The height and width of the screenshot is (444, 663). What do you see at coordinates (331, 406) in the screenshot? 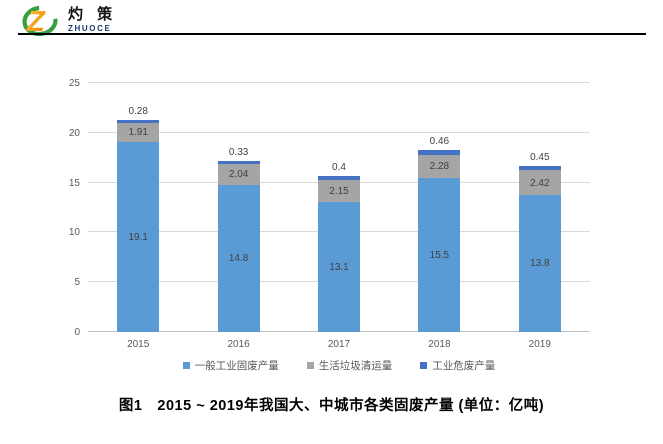
I see `figure-caption: 图1 2015 ~ 2019年我国大、中城市各类固废产量 (单位：亿吨)` at bounding box center [331, 406].